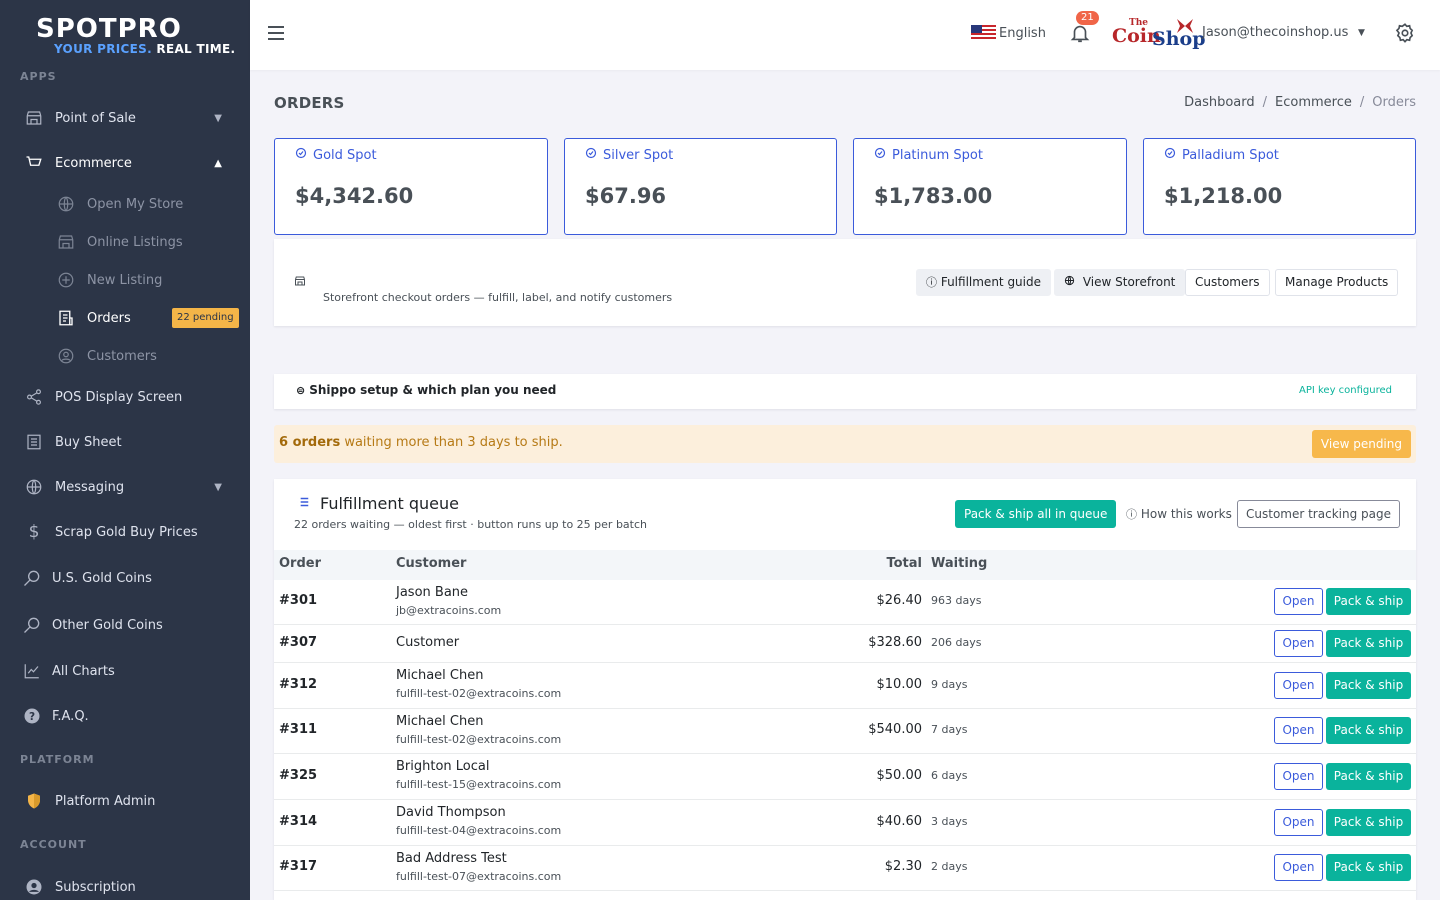 This screenshot has width=1440, height=900. I want to click on sidebar-item-subscription: Subscription, so click(125, 887).